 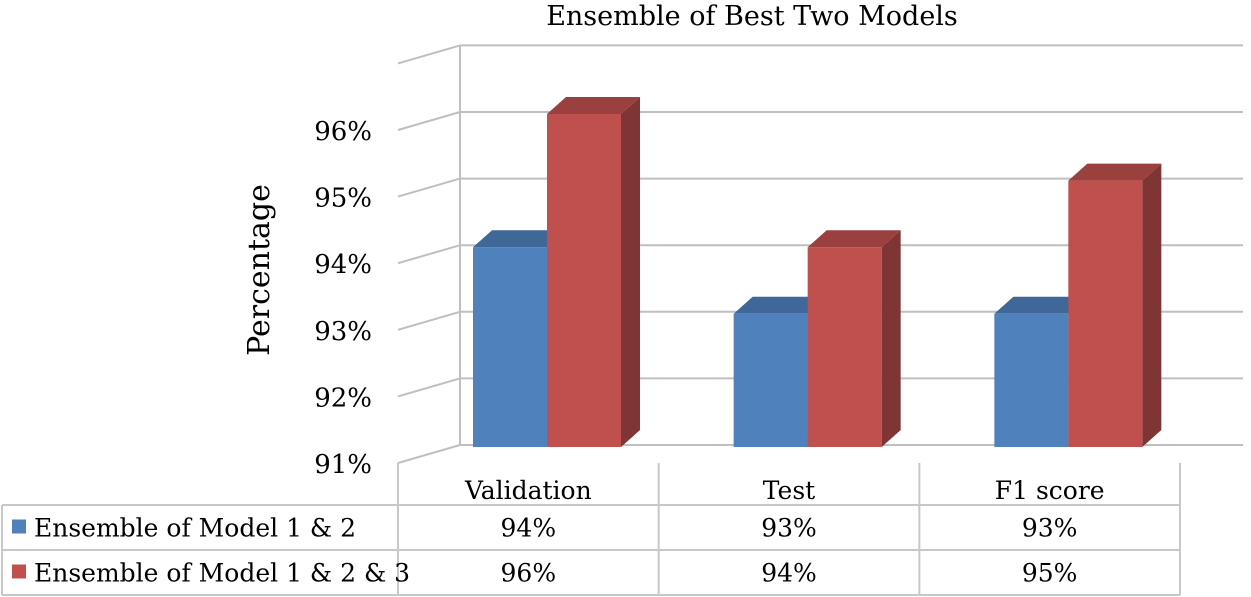 I want to click on y-tick-label: 93%, so click(x=343, y=332).